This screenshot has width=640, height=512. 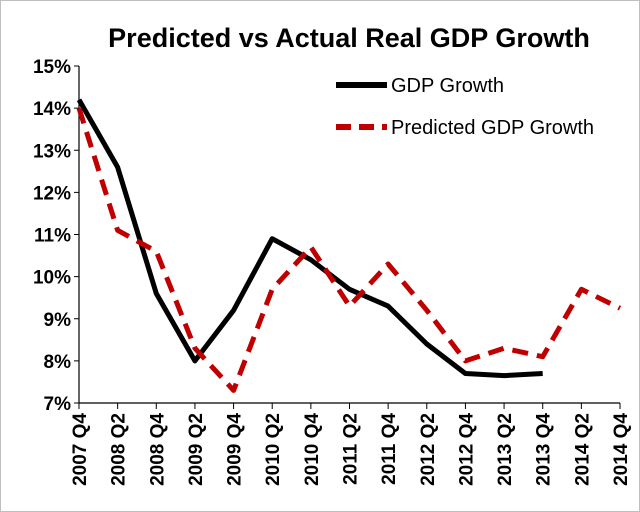 I want to click on y-tick-label: 14%, so click(x=52, y=109).